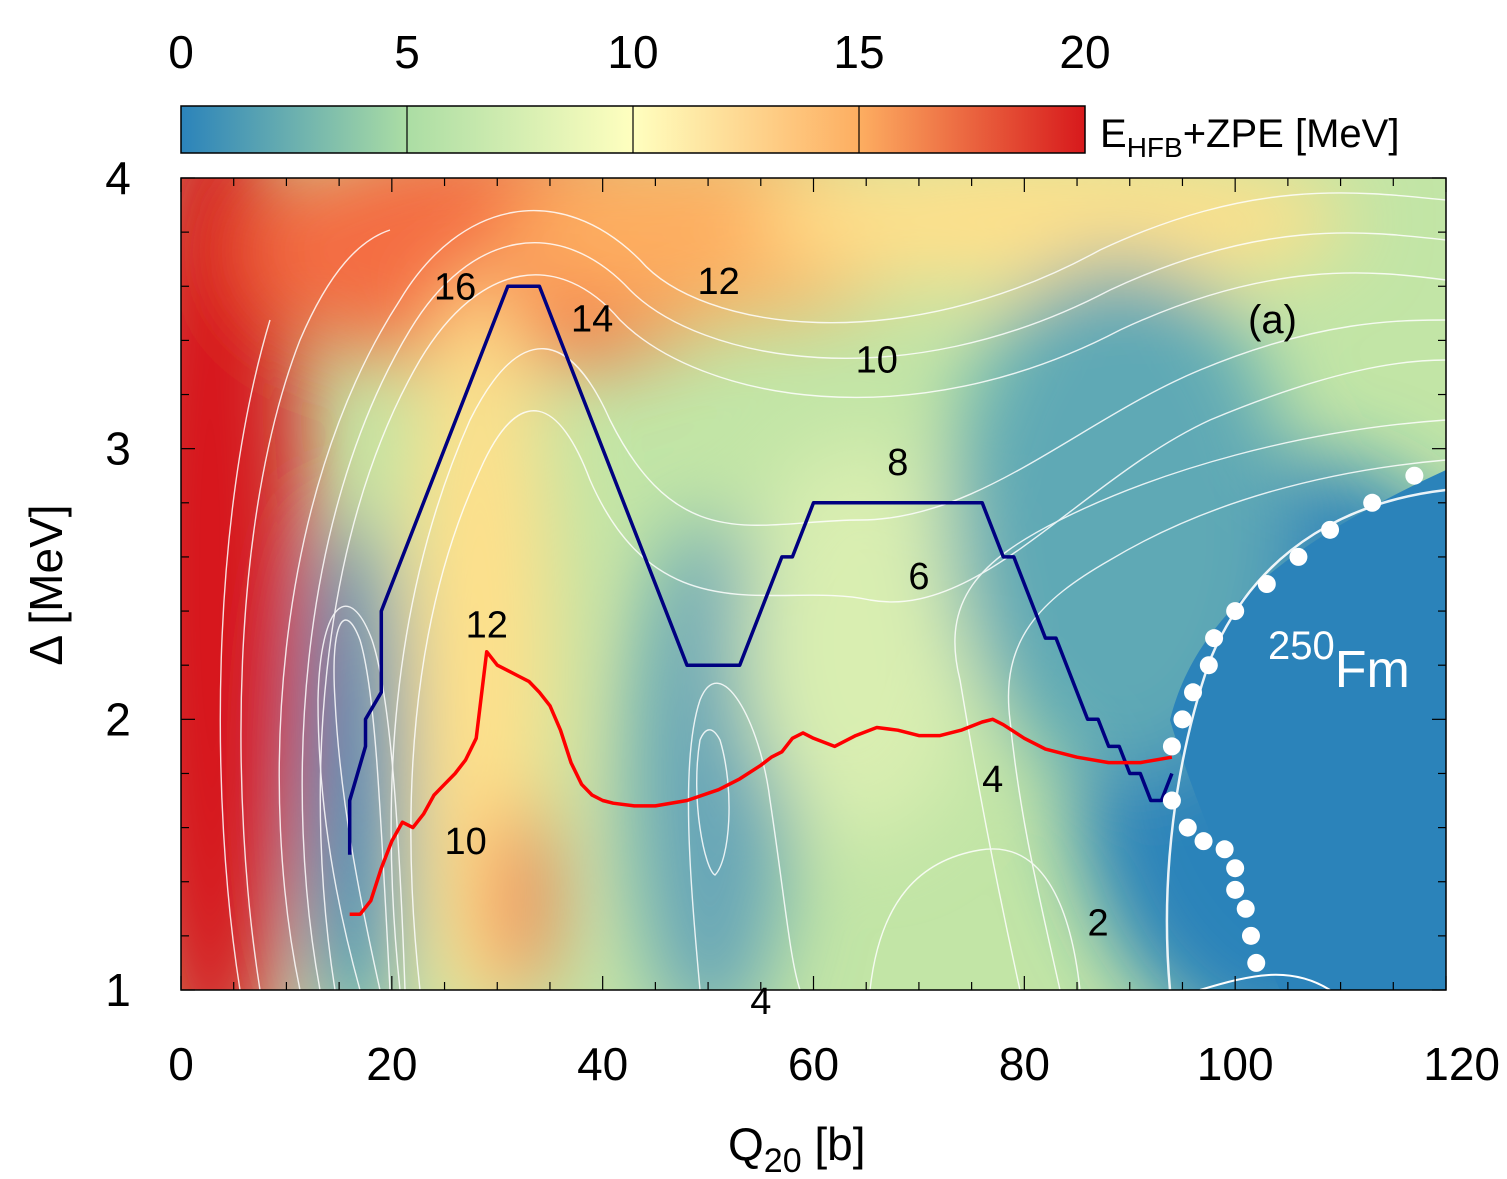 The image size is (1507, 1179). Describe the element at coordinates (897, 463) in the screenshot. I see `contour-label: 8` at that location.